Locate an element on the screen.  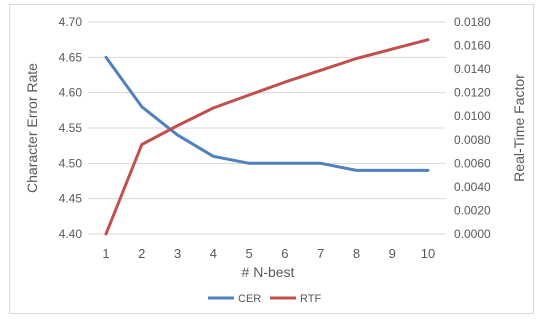
x-axis-label: # N-best is located at coordinates (268, 272).